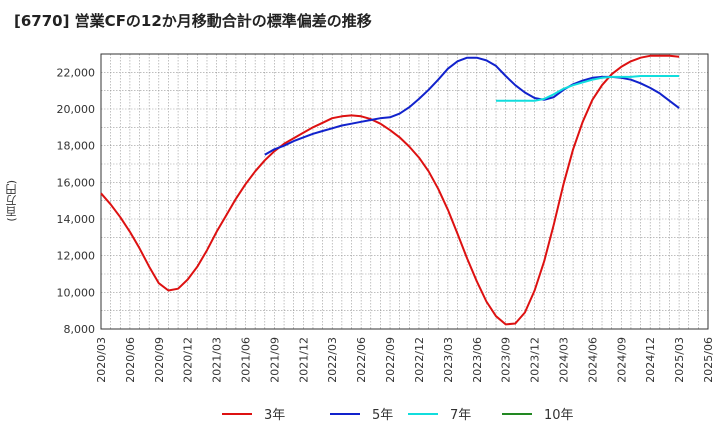 This screenshot has width=720, height=440. I want to click on y-tick-label: 20,000, so click(76, 109).